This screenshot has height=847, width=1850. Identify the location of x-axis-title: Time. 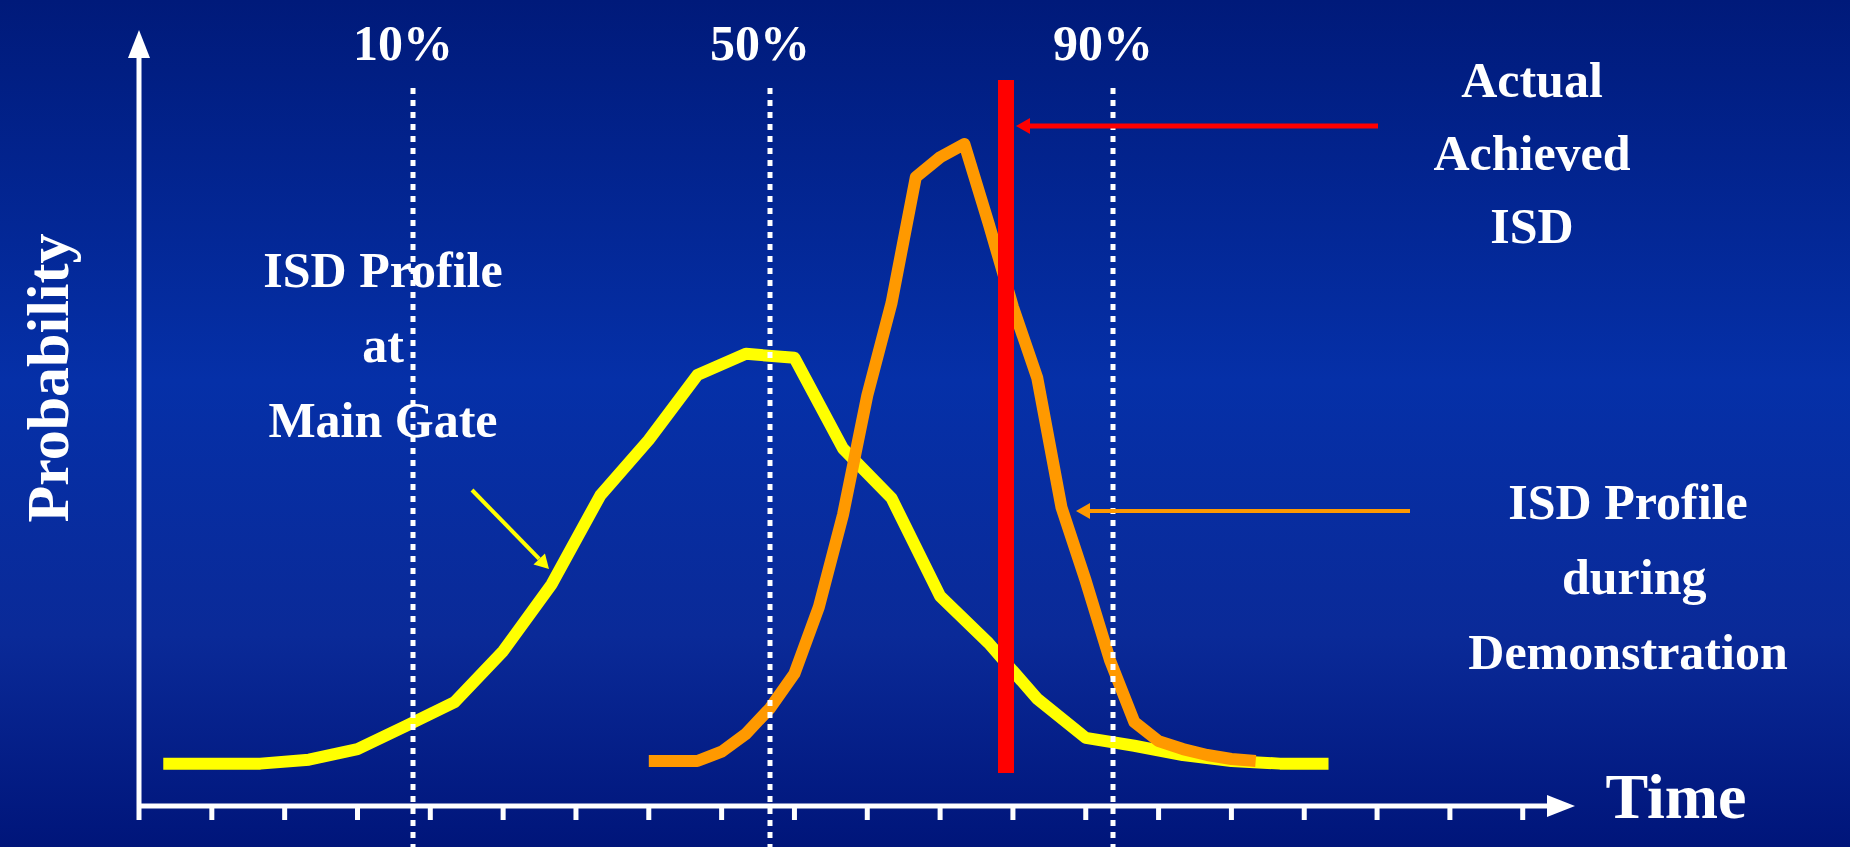
(1676, 796).